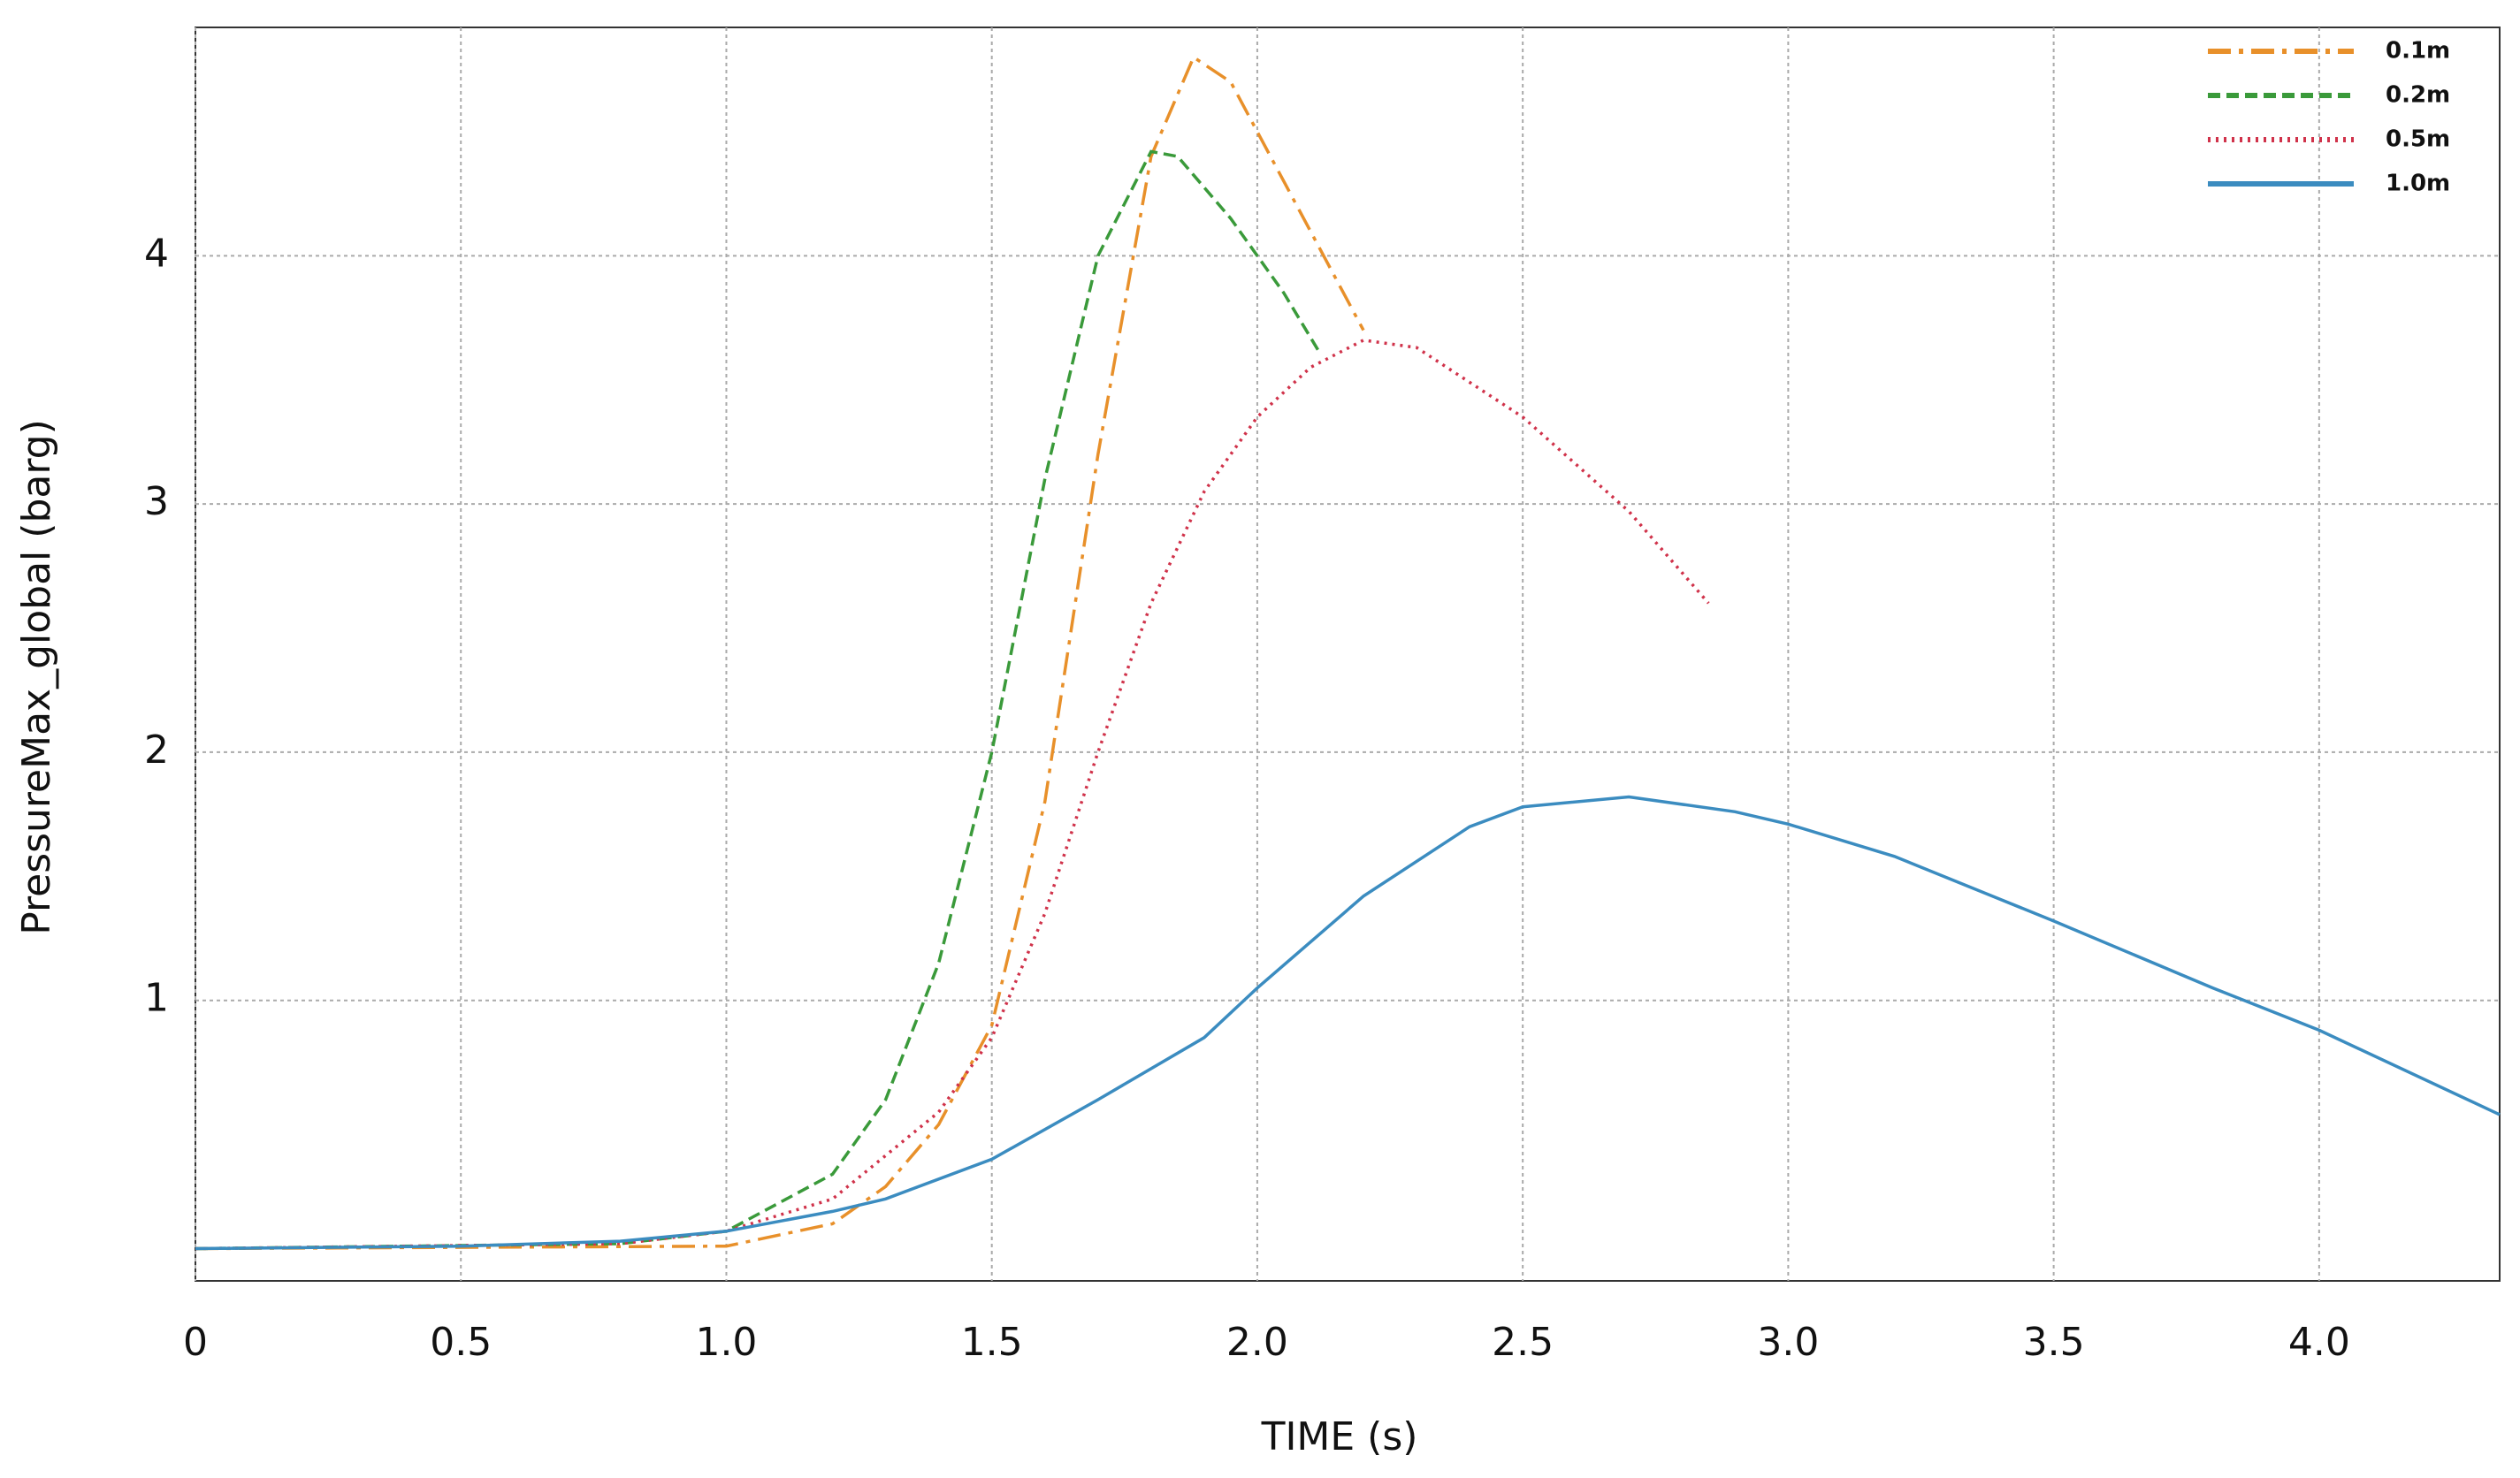  Describe the element at coordinates (726, 1342) in the screenshot. I see `x-tick-label: 1.0` at that location.